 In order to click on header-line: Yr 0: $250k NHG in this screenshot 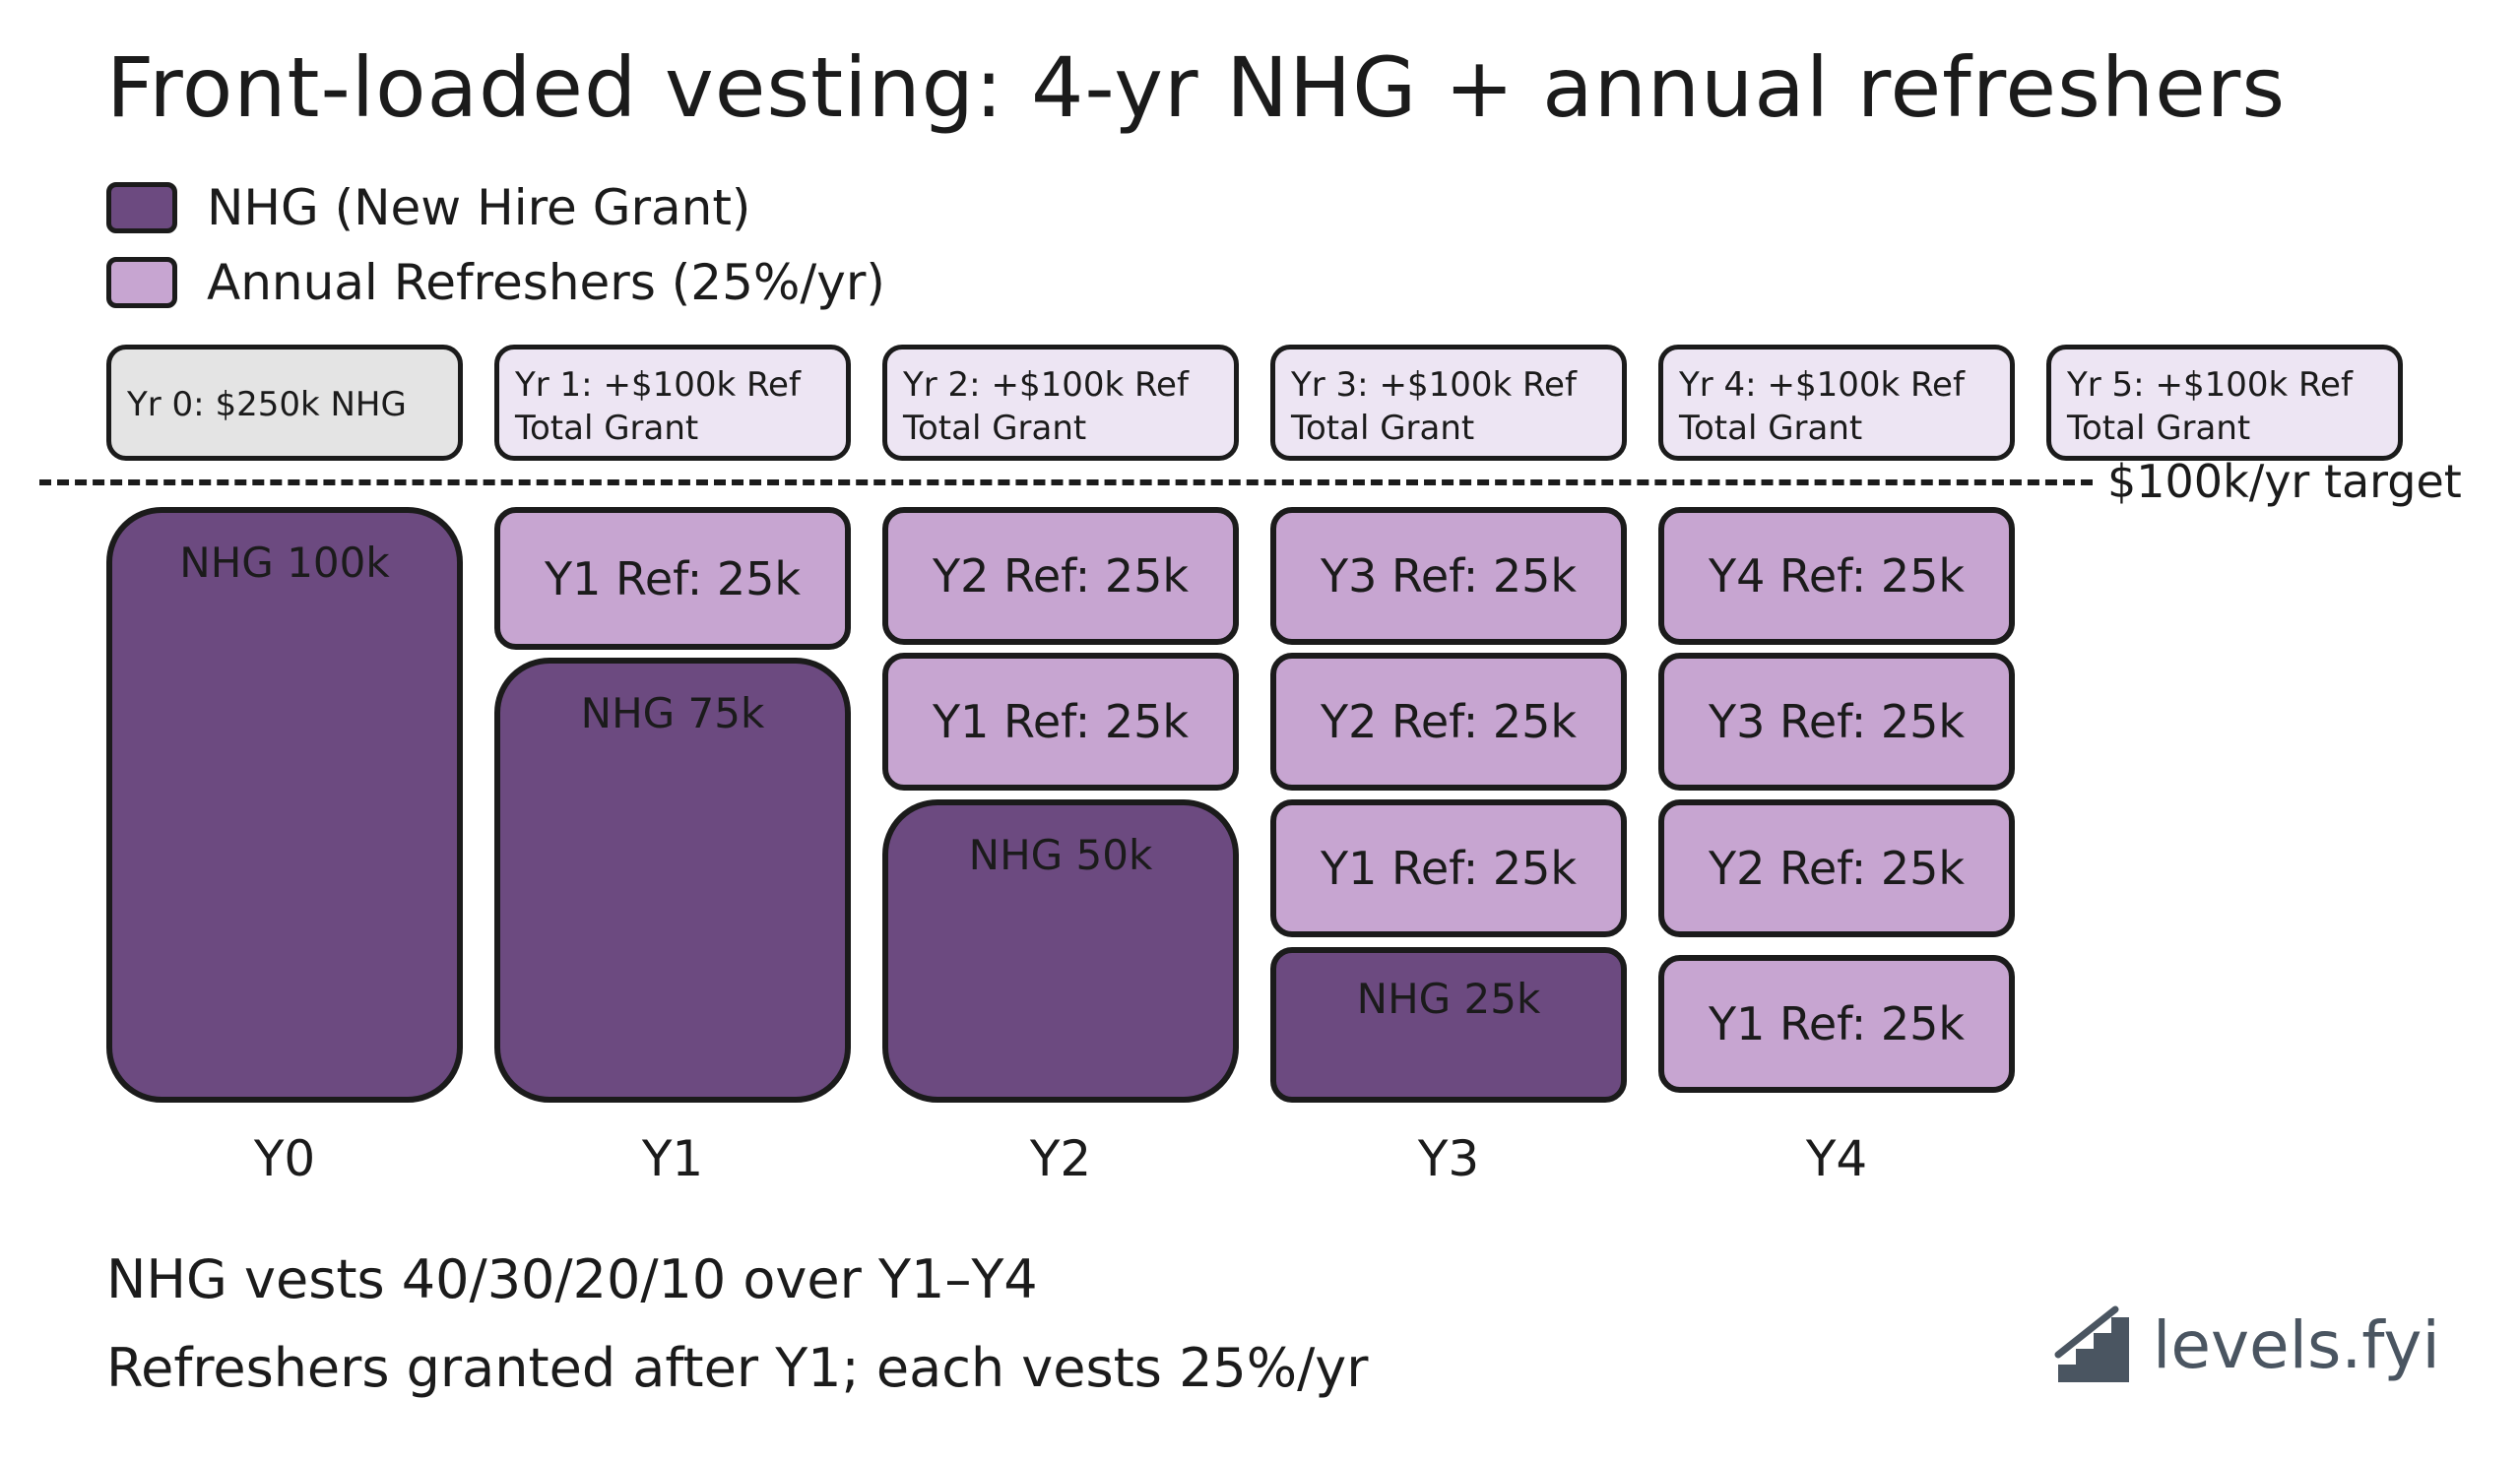, I will do `click(267, 404)`.